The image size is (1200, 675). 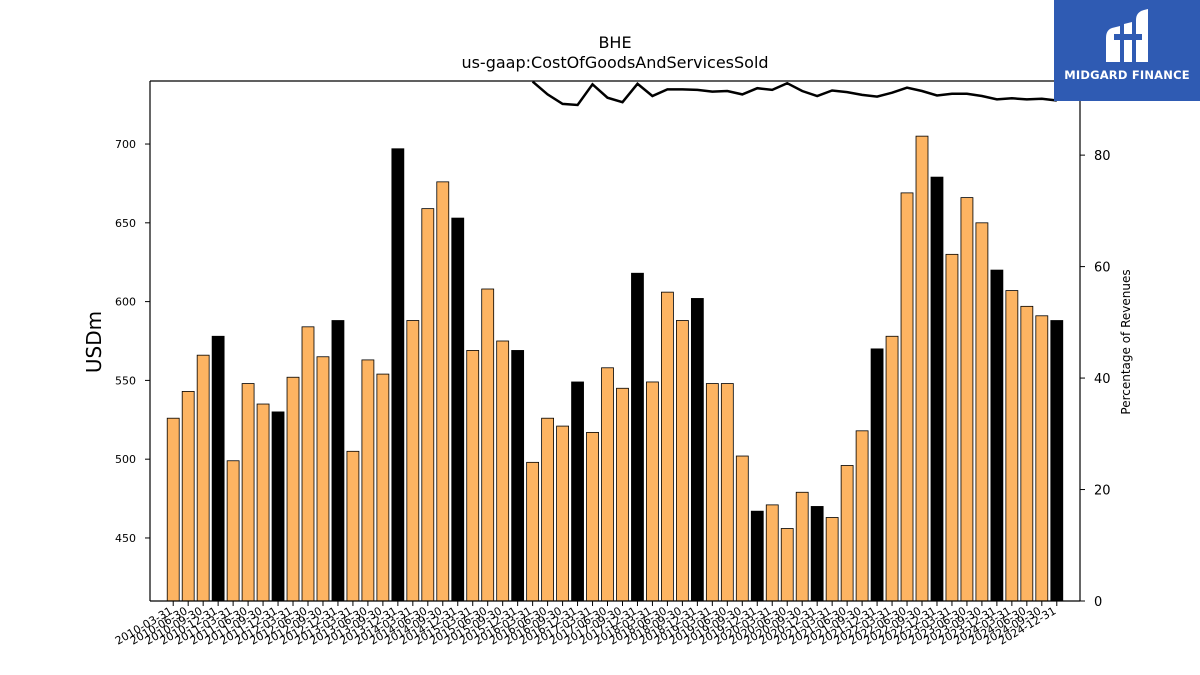 What do you see at coordinates (125, 380) in the screenshot?
I see `y-tick-label: 550` at bounding box center [125, 380].